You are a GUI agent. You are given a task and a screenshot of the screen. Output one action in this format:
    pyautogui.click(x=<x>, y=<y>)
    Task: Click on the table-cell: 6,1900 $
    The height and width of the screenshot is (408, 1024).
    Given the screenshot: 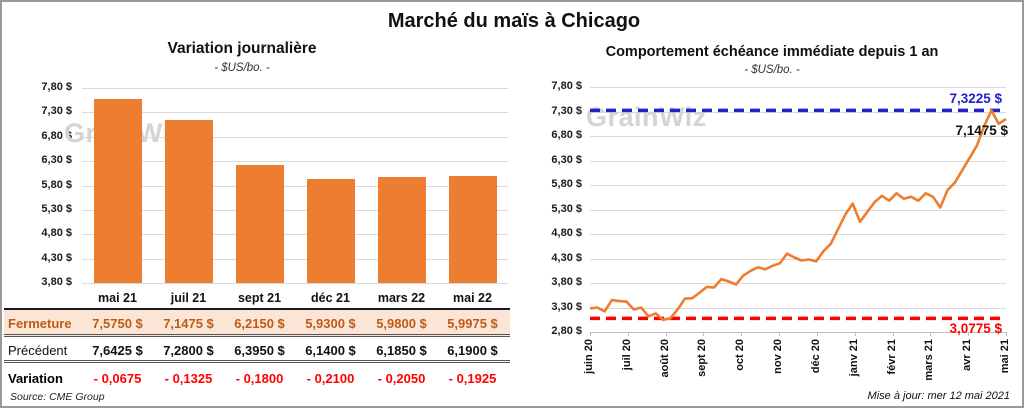 What is the action you would take?
    pyautogui.click(x=472, y=350)
    